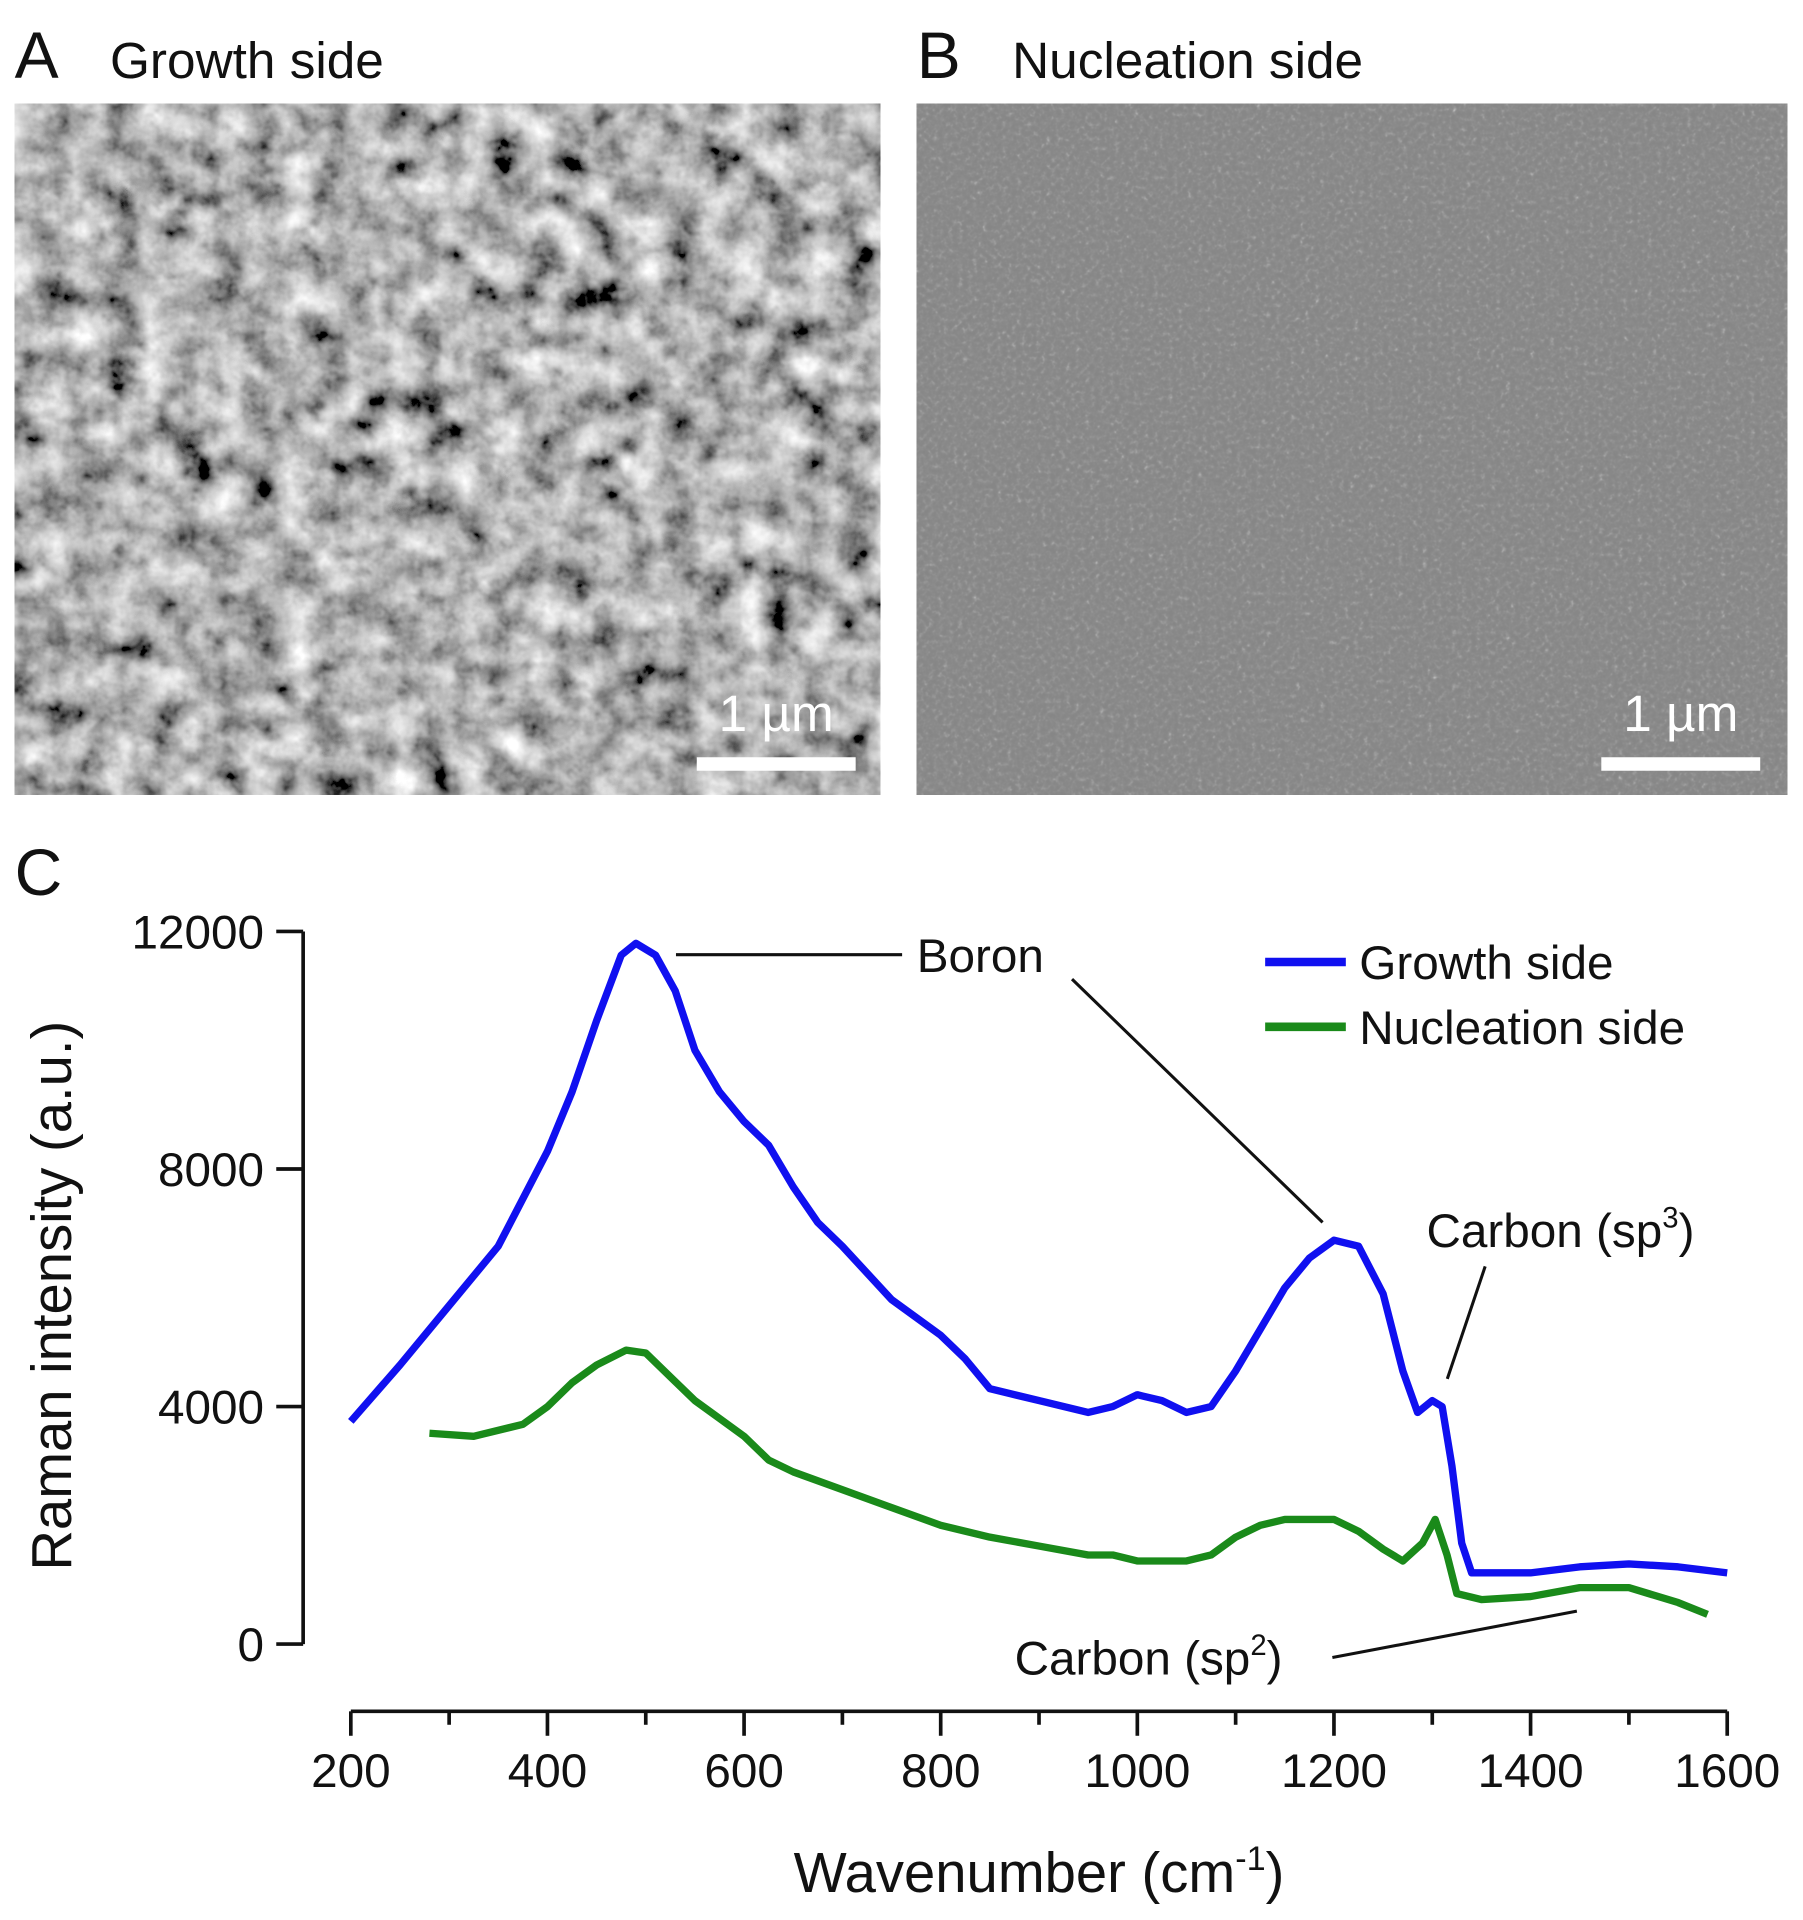 The width and height of the screenshot is (1803, 1920). Describe the element at coordinates (744, 1771) in the screenshot. I see `x-tick-label: 600` at that location.